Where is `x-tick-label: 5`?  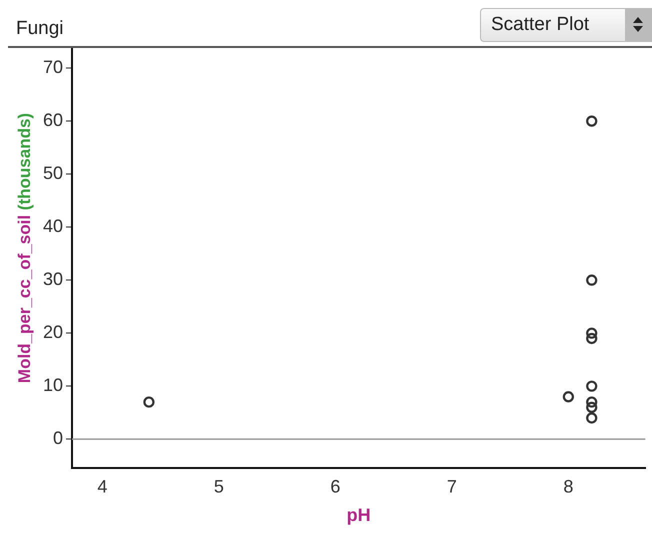
x-tick-label: 5 is located at coordinates (219, 486).